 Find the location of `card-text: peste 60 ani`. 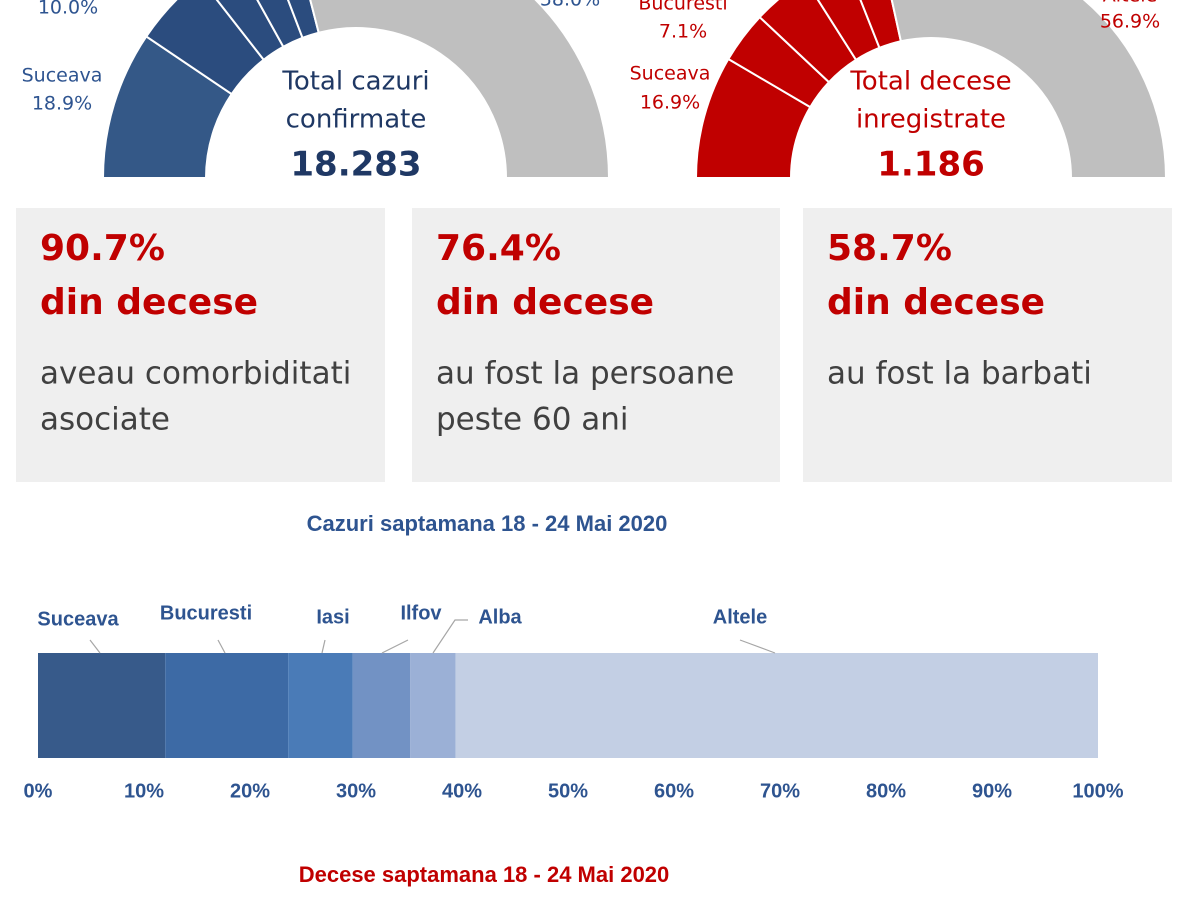

card-text: peste 60 ani is located at coordinates (532, 420).